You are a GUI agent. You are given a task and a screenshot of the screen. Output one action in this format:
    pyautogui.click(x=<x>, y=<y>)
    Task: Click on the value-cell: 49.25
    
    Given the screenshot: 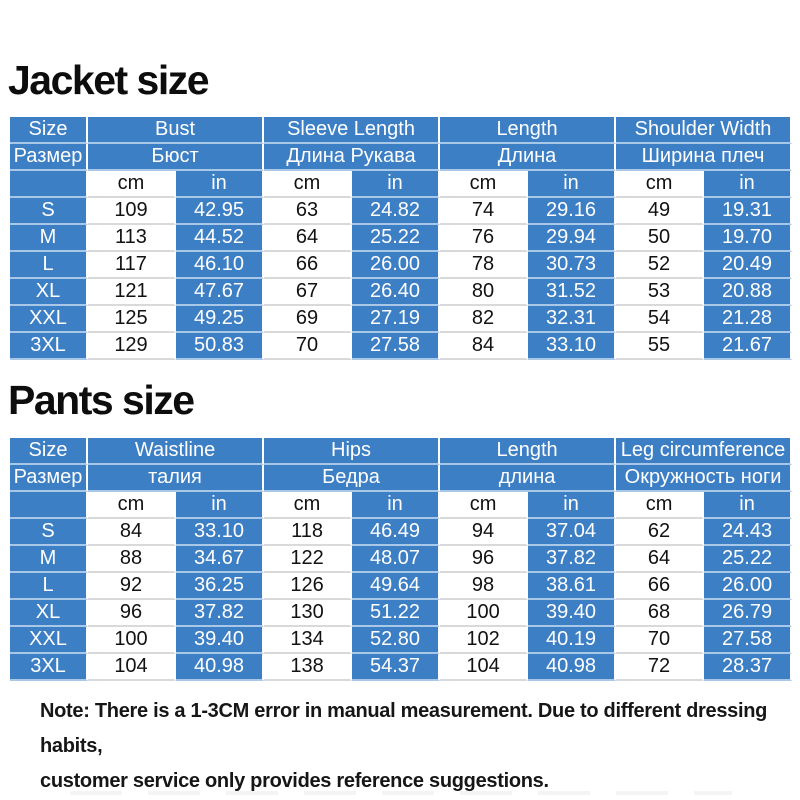 What is the action you would take?
    pyautogui.click(x=220, y=319)
    